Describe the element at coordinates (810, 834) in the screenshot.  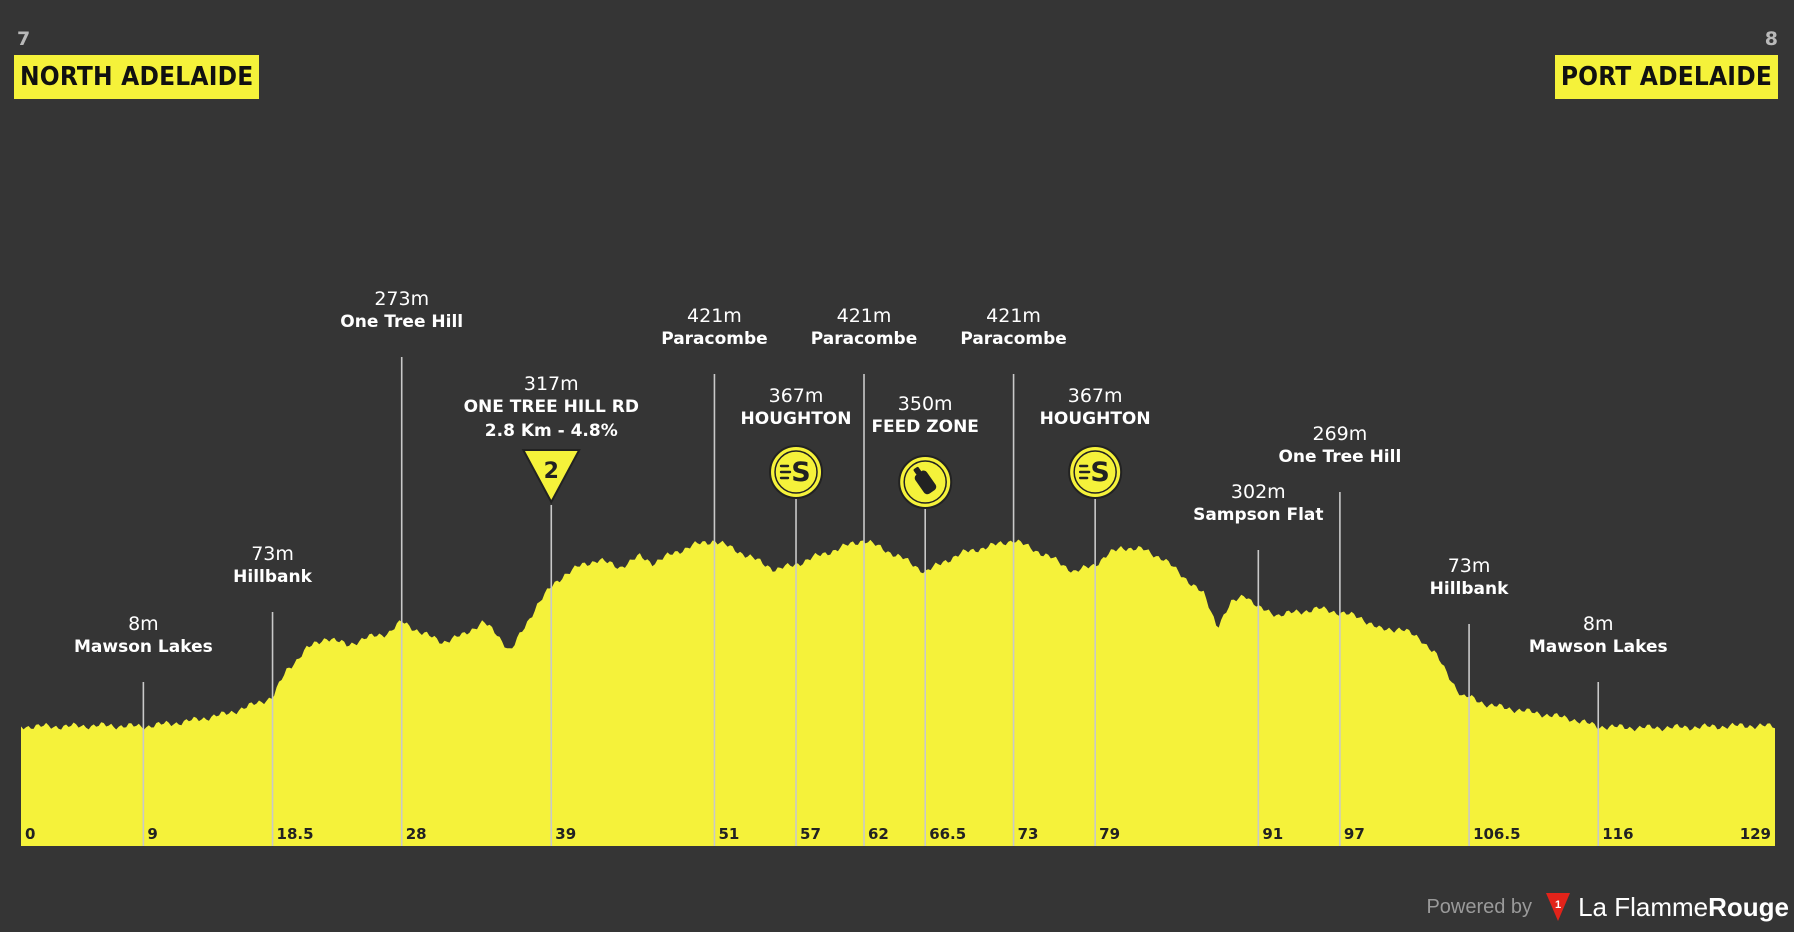
I see `km-tick-label: 57` at that location.